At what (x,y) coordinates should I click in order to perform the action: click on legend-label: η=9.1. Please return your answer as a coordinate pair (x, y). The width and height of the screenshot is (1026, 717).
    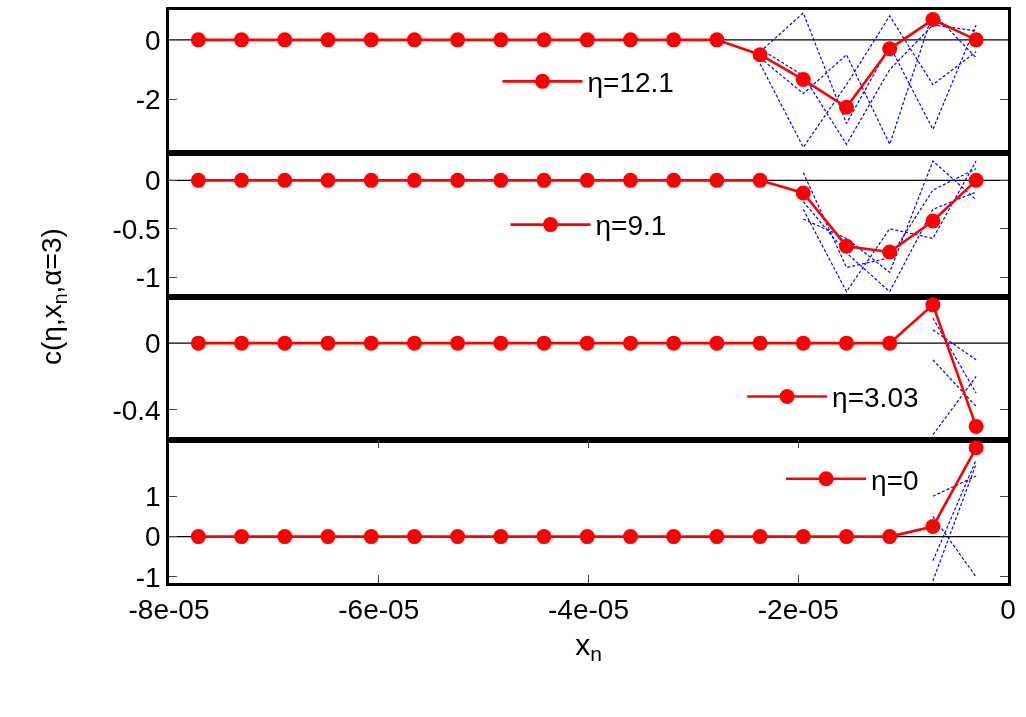
    Looking at the image, I should click on (631, 226).